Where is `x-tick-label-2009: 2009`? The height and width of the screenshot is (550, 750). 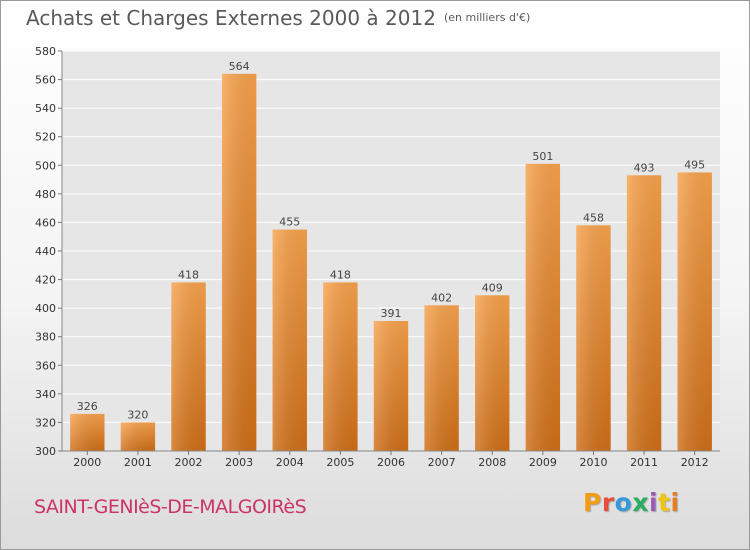
x-tick-label-2009: 2009 is located at coordinates (543, 462).